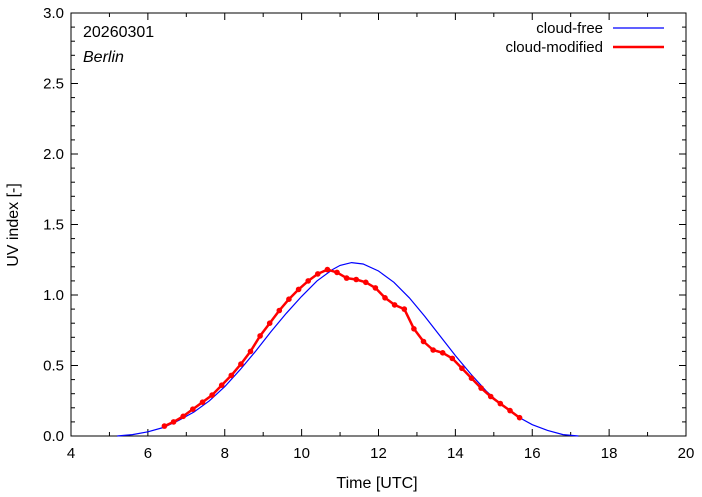  Describe the element at coordinates (71, 453) in the screenshot. I see `x-tick-label: 4` at that location.